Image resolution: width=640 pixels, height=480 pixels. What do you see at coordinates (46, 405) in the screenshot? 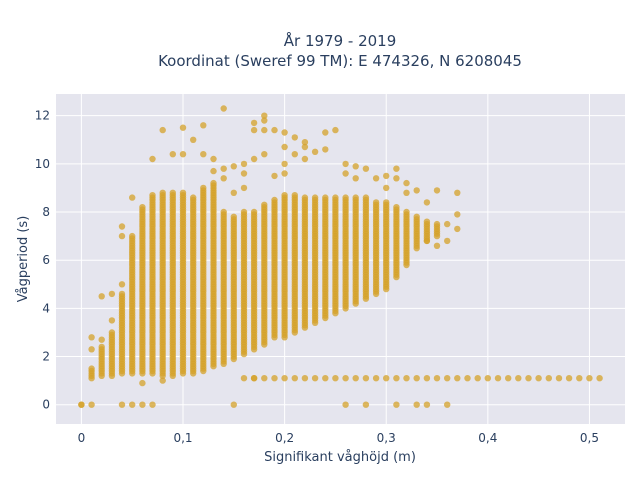
I see `y-tick-label: 0` at bounding box center [46, 405].